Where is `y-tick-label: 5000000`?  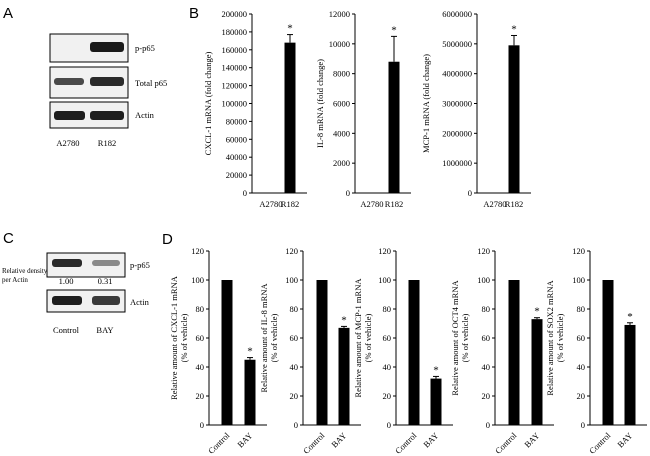
y-tick-label: 5000000 is located at coordinates (457, 44).